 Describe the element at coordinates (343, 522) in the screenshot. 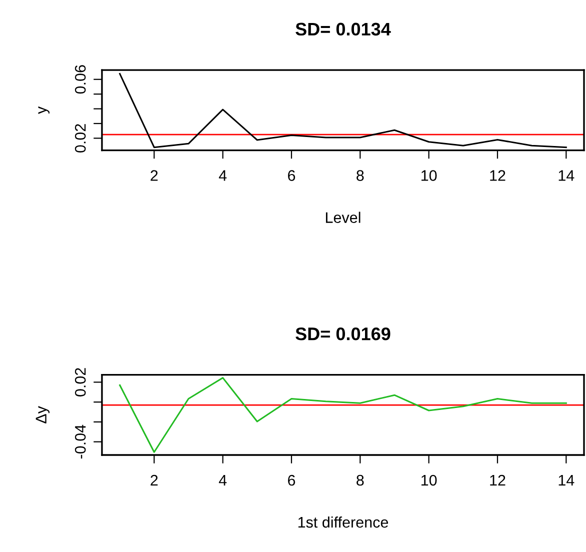

I see `x-axis-title: 1st difference` at that location.